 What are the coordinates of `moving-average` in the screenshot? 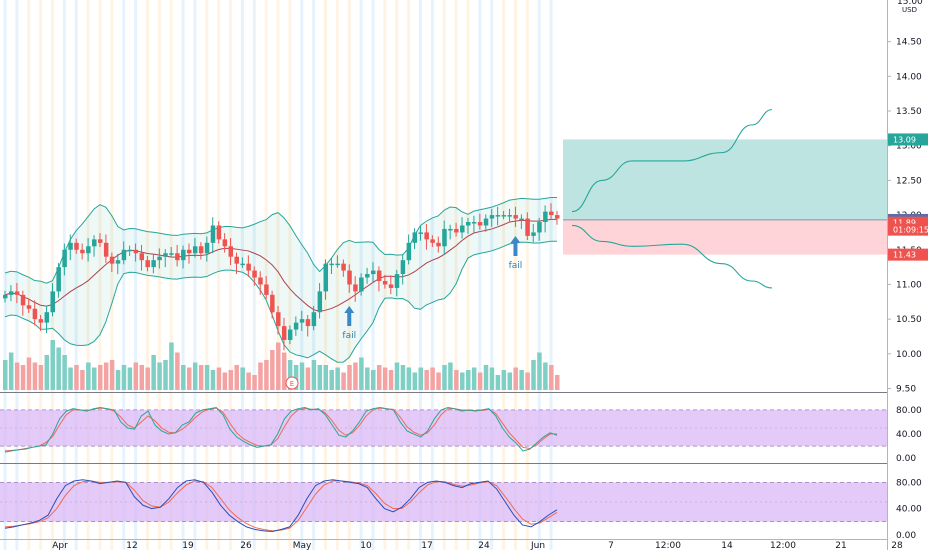 It's located at (280, 265).